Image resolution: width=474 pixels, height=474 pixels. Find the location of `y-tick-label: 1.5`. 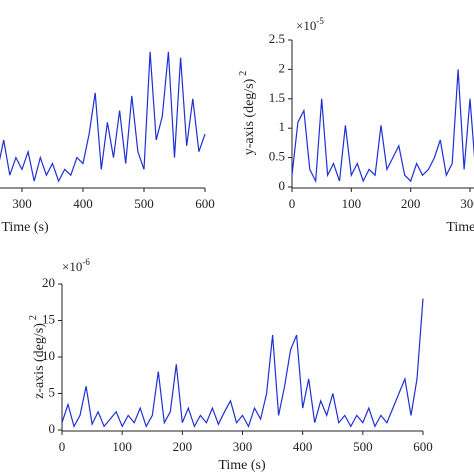

y-tick-label: 1.5 is located at coordinates (277, 97).